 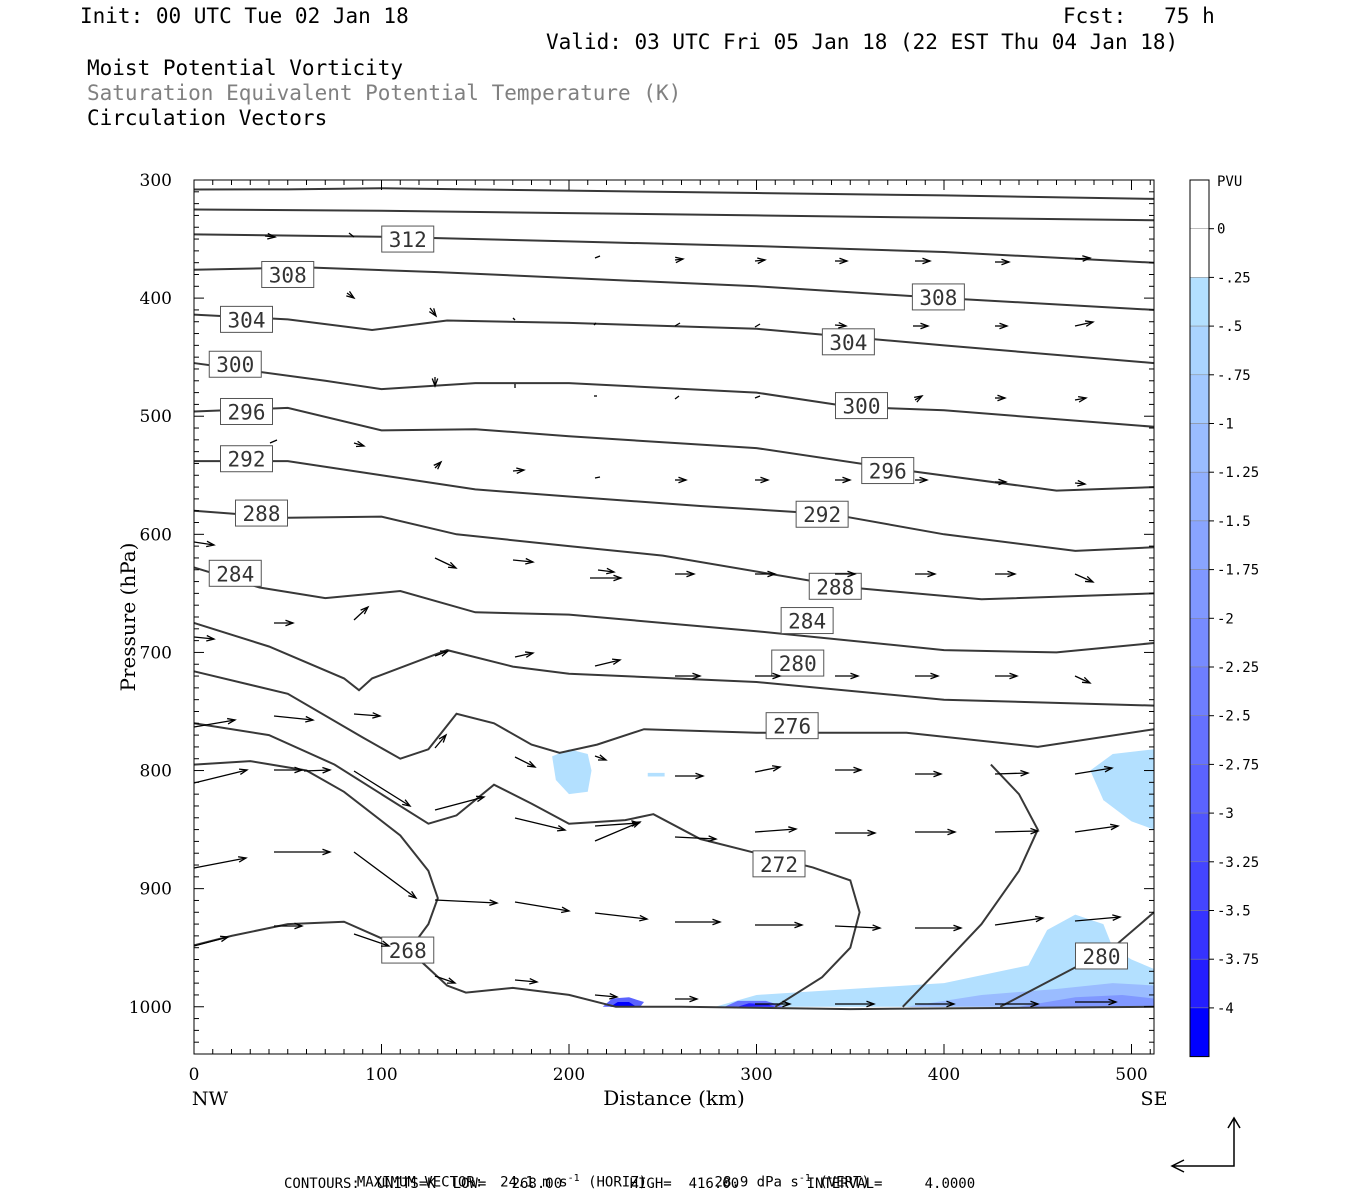 What do you see at coordinates (128, 617) in the screenshot?
I see `y-axis-title: Pressure (hPa)` at bounding box center [128, 617].